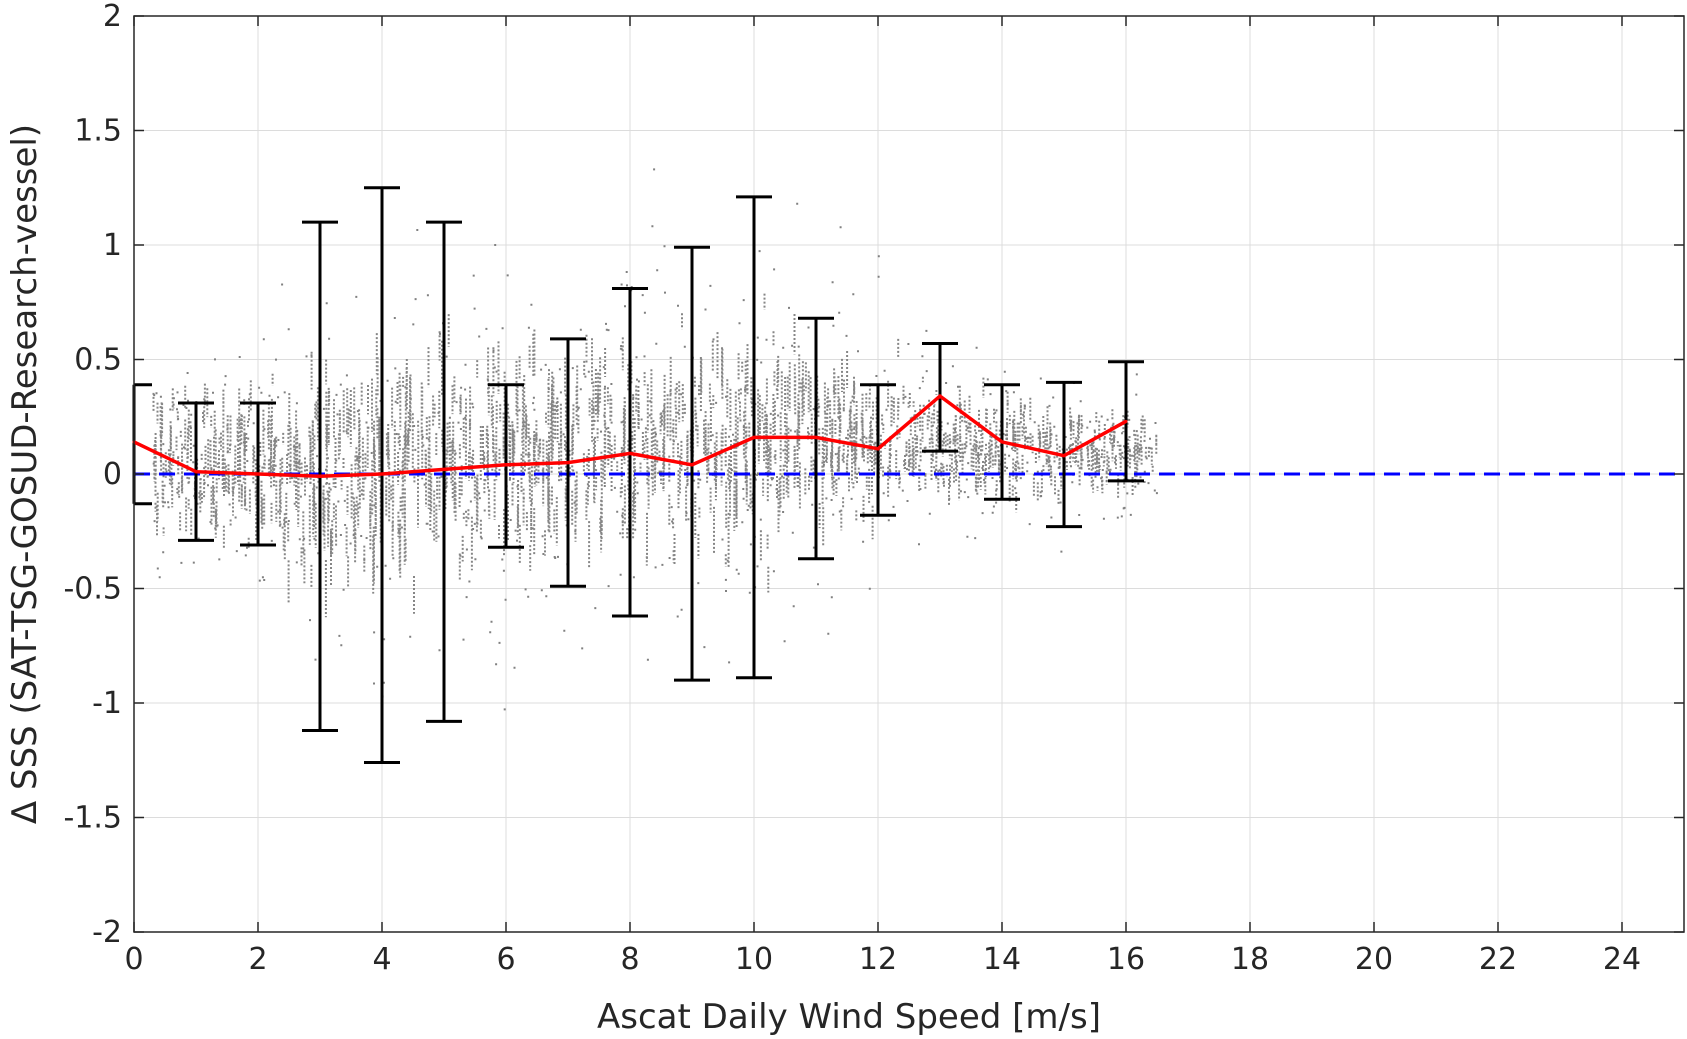 This screenshot has width=1687, height=1039. Describe the element at coordinates (630, 436) in the screenshot. I see `mean-points` at that location.